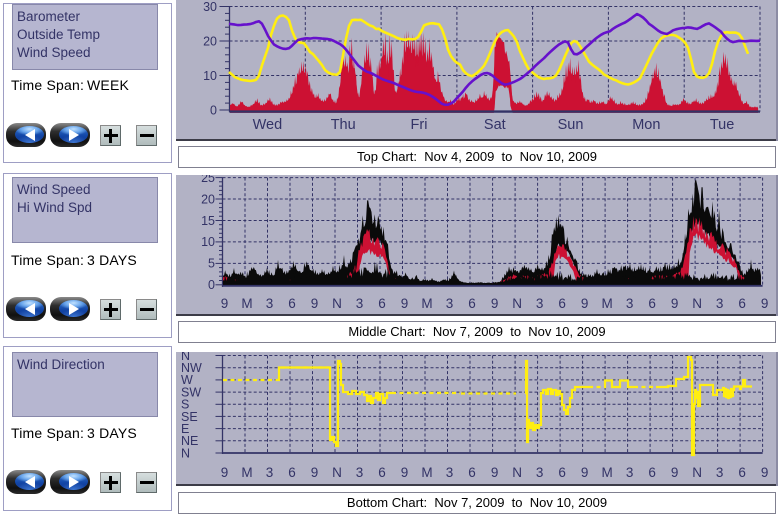 This screenshot has width=781, height=515. Describe the element at coordinates (419, 125) in the screenshot. I see `svg-text: Fri` at that location.